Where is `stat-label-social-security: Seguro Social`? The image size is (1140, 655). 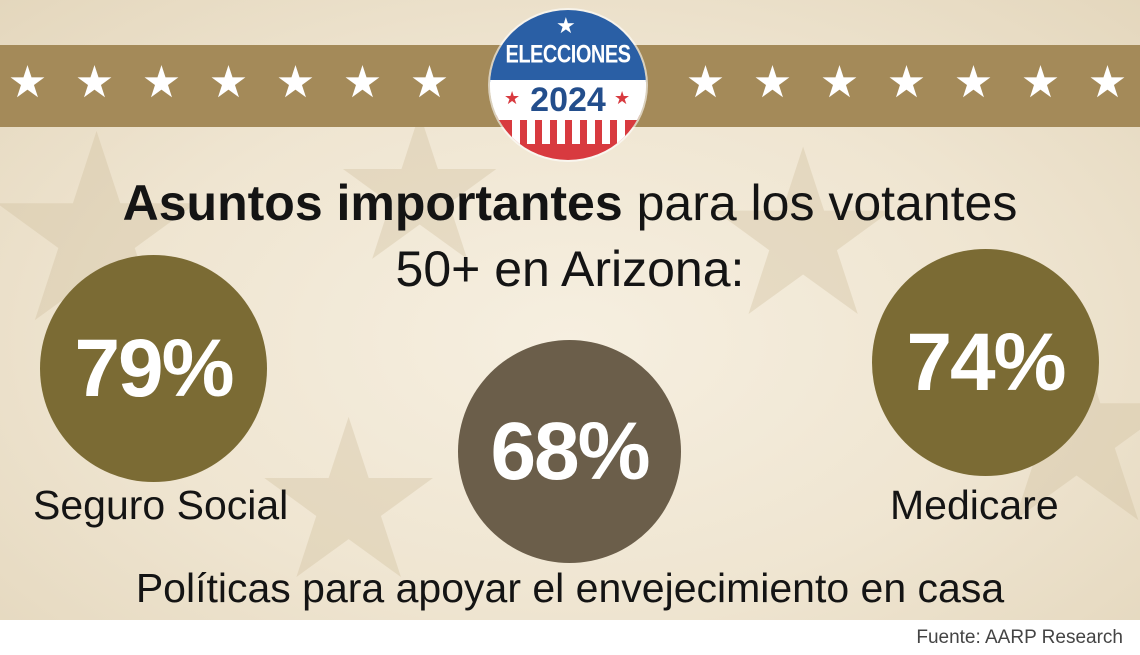
stat-label-social-security: Seguro Social is located at coordinates (161, 505).